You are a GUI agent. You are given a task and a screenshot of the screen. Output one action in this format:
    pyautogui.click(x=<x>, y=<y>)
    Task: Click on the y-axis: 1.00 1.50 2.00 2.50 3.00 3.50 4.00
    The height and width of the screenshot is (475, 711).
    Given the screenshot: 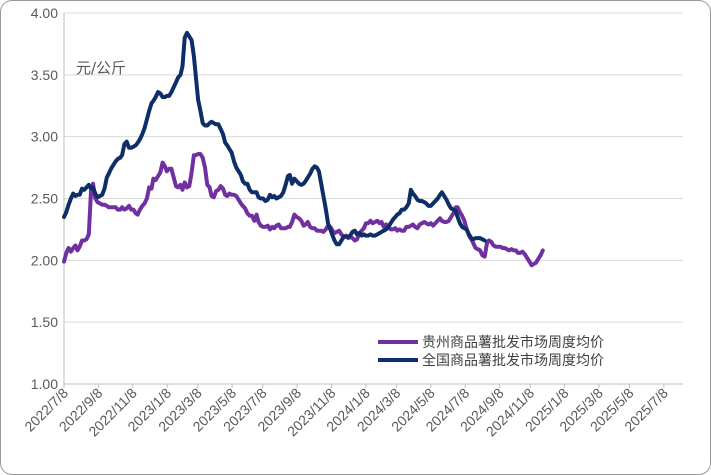 What is the action you would take?
    pyautogui.click(x=48, y=198)
    